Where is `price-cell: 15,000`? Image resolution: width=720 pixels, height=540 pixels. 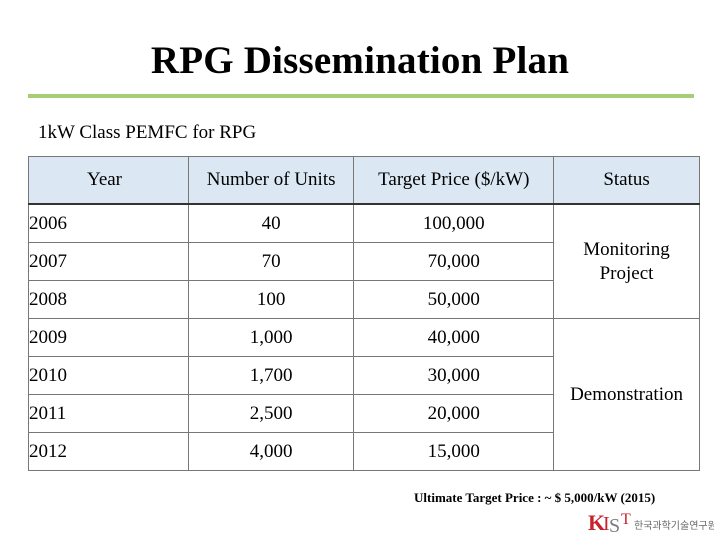
price-cell: 15,000 is located at coordinates (454, 451).